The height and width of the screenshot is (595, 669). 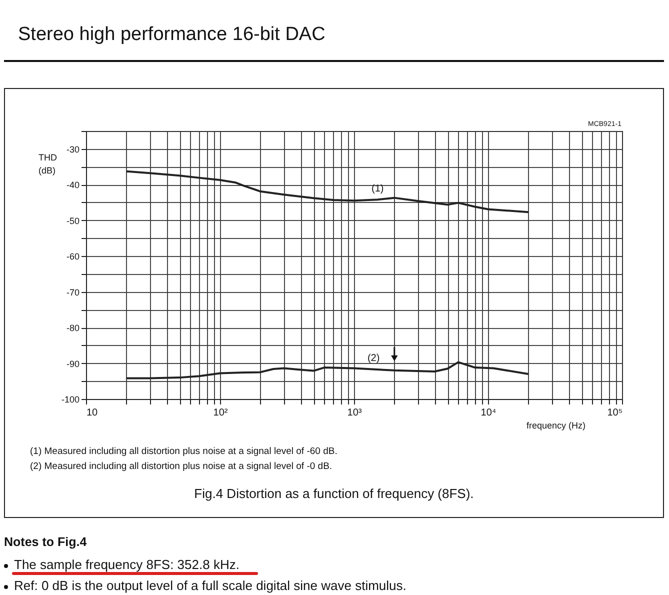 What do you see at coordinates (73, 149) in the screenshot?
I see `y-tick-label: -30` at bounding box center [73, 149].